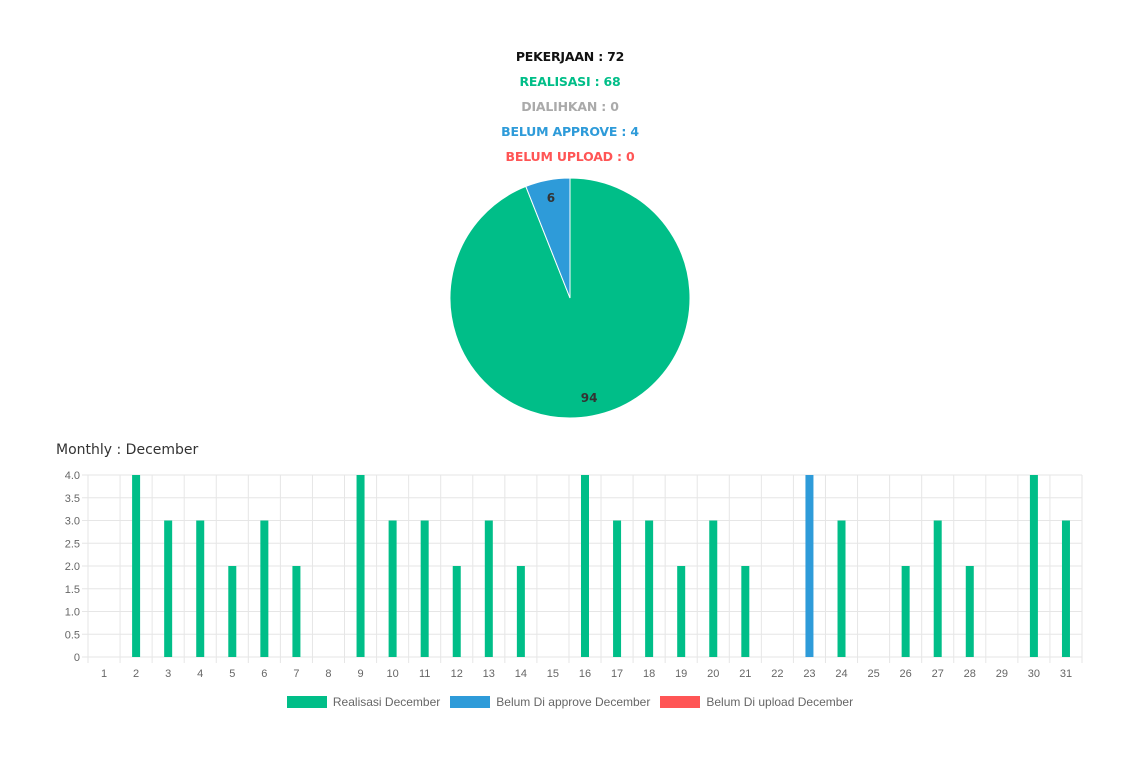  Describe the element at coordinates (72, 476) in the screenshot. I see `y-tick-label: 4.0` at that location.